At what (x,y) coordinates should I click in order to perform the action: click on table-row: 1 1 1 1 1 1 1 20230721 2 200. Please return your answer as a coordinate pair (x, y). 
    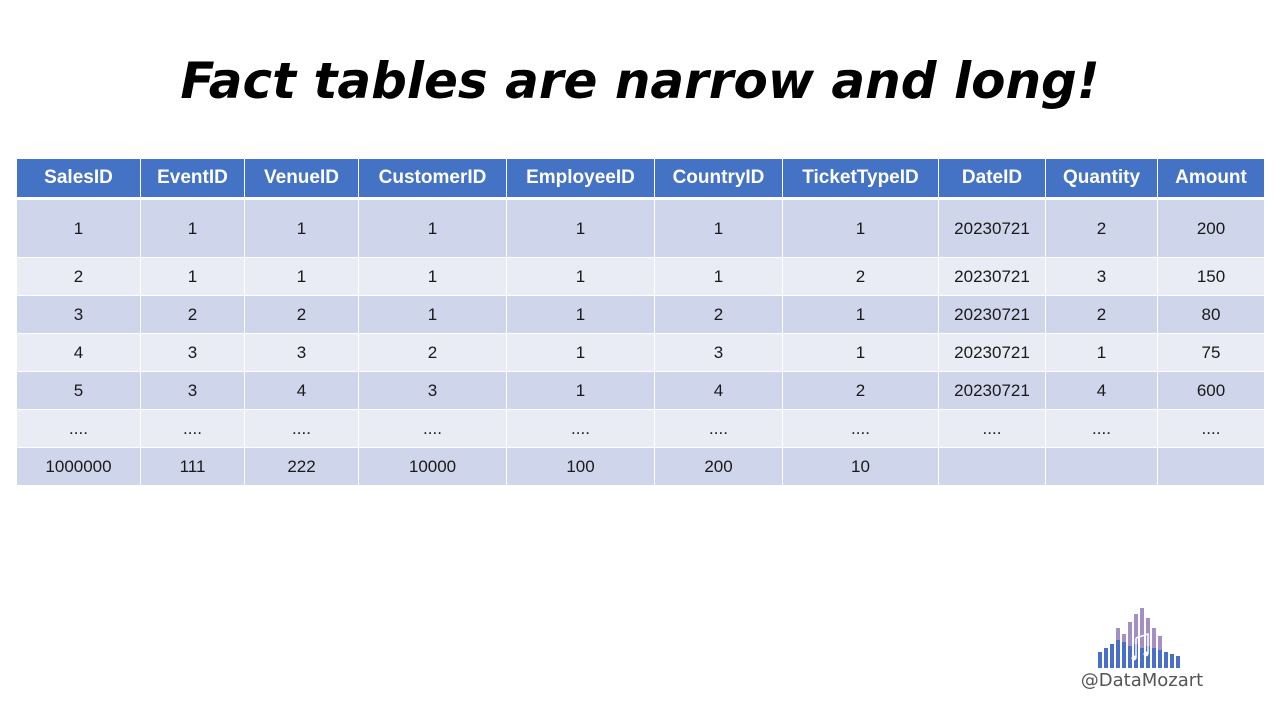
    Looking at the image, I should click on (640, 228).